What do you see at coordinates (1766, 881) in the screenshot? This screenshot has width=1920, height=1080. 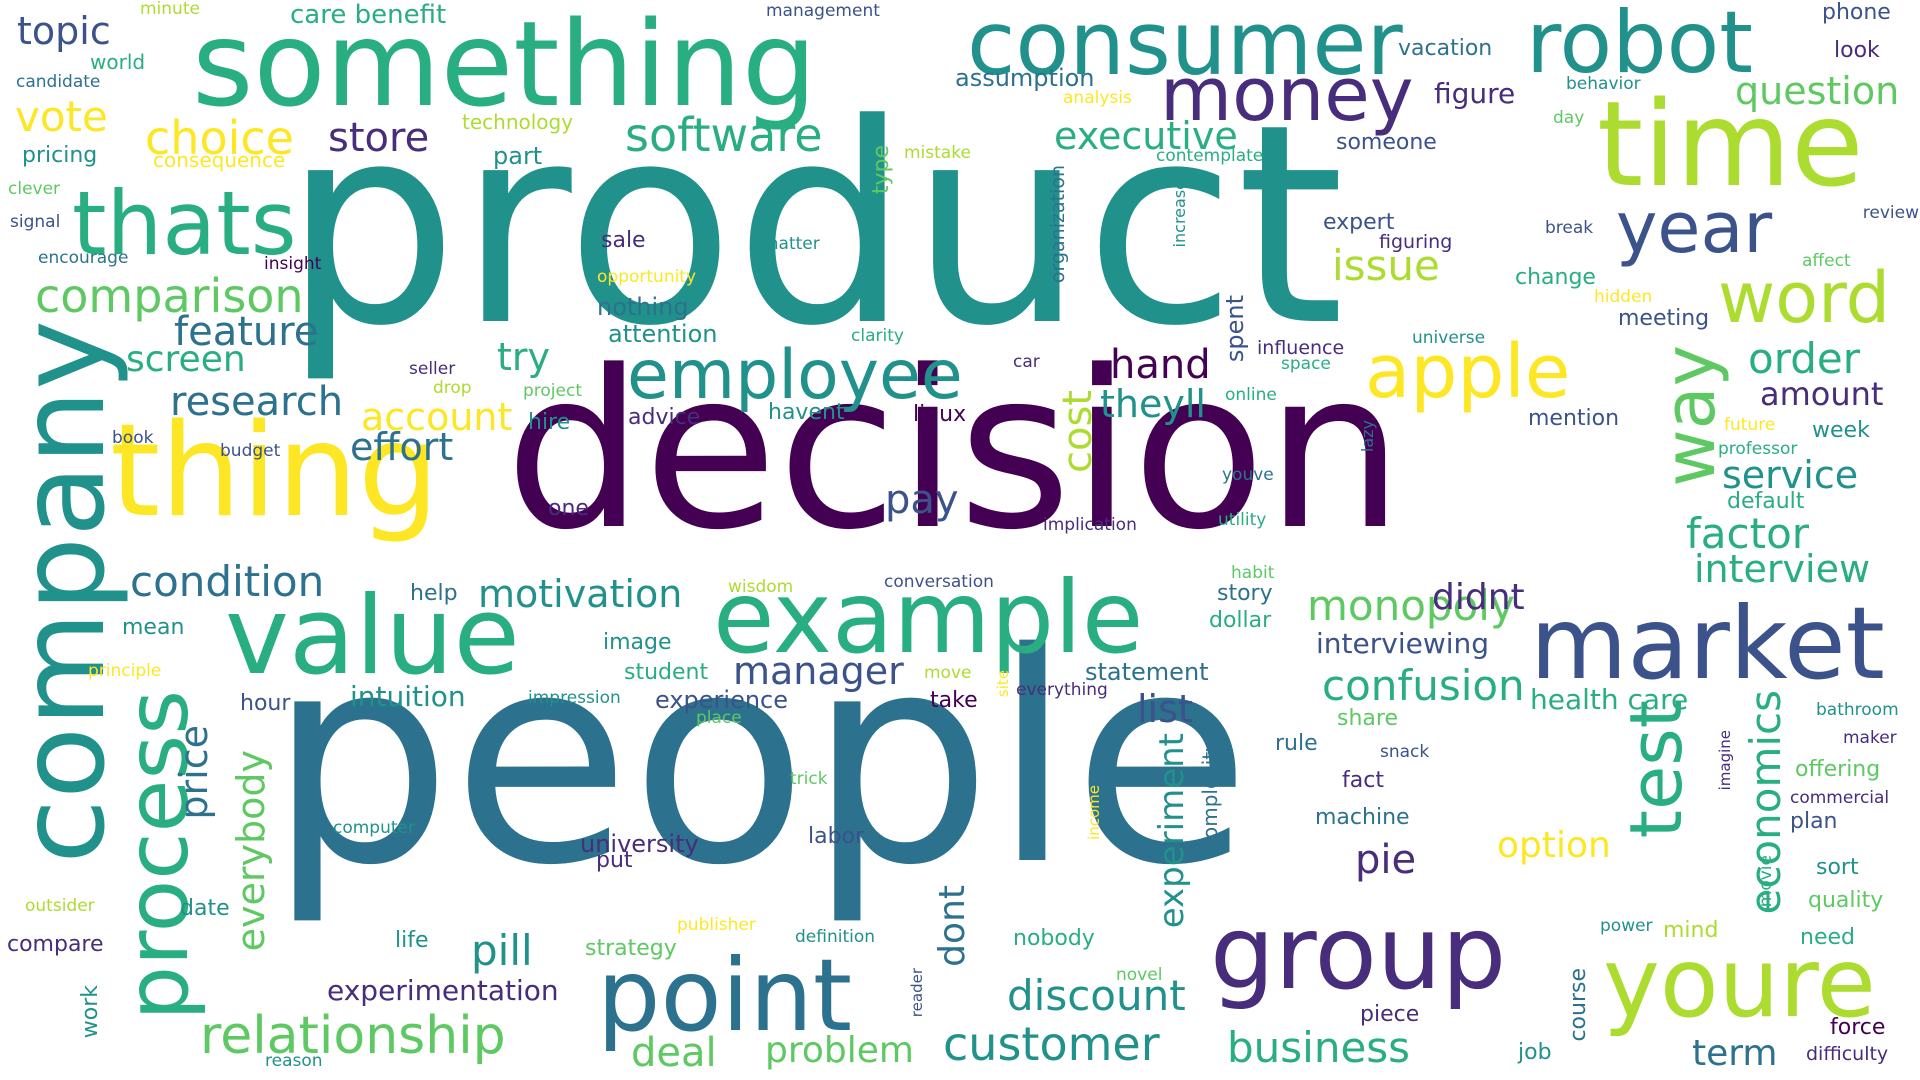 I see `word-movie: movie` at bounding box center [1766, 881].